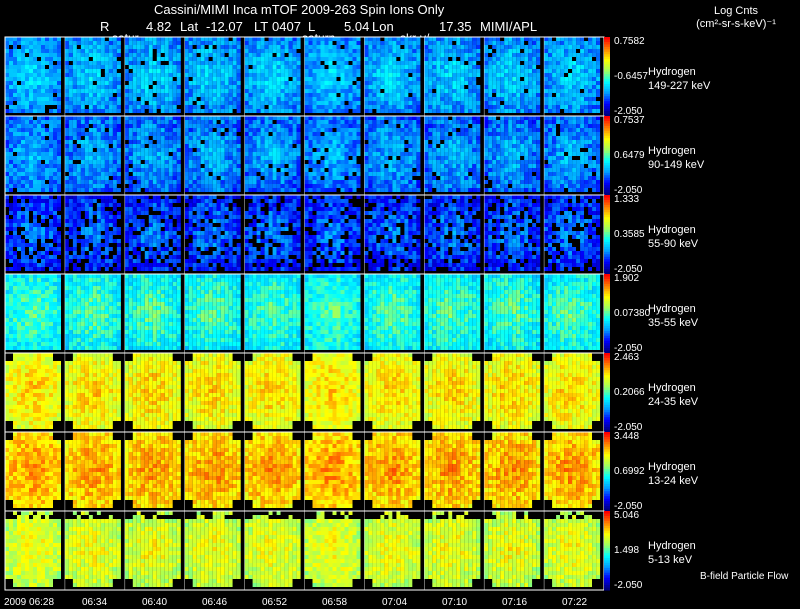  What do you see at coordinates (673, 481) in the screenshot?
I see `energy-range: 13-24 keV` at bounding box center [673, 481].